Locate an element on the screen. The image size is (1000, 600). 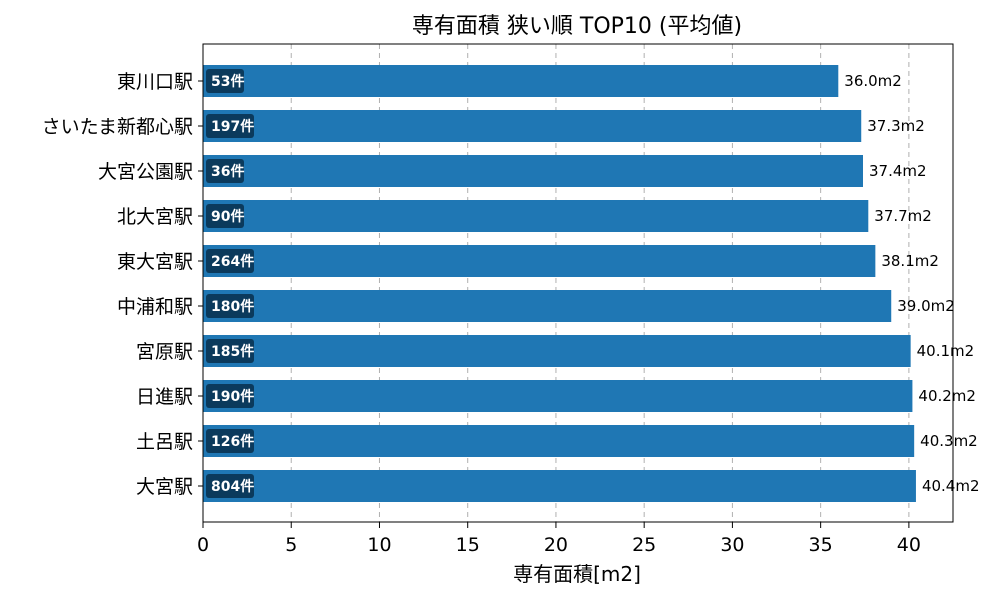
x-tick-label: 35 is located at coordinates (821, 545).